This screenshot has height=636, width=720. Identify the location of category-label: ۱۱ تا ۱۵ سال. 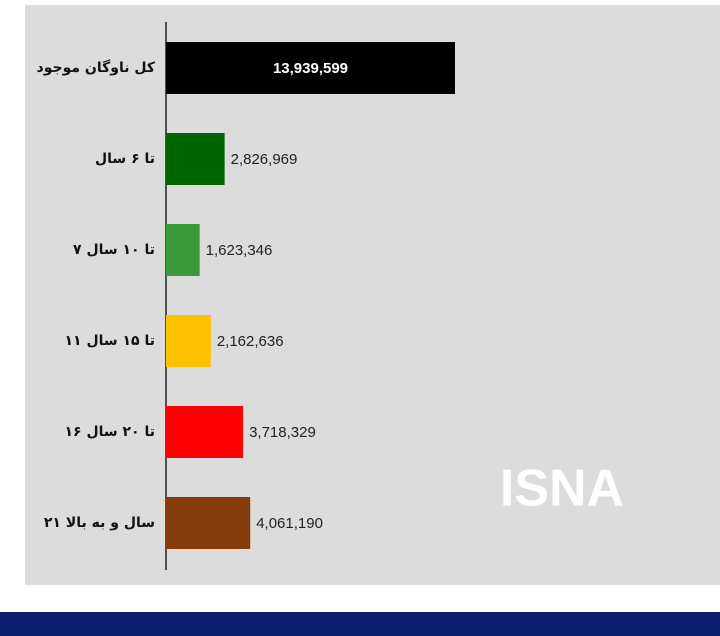
(110, 341).